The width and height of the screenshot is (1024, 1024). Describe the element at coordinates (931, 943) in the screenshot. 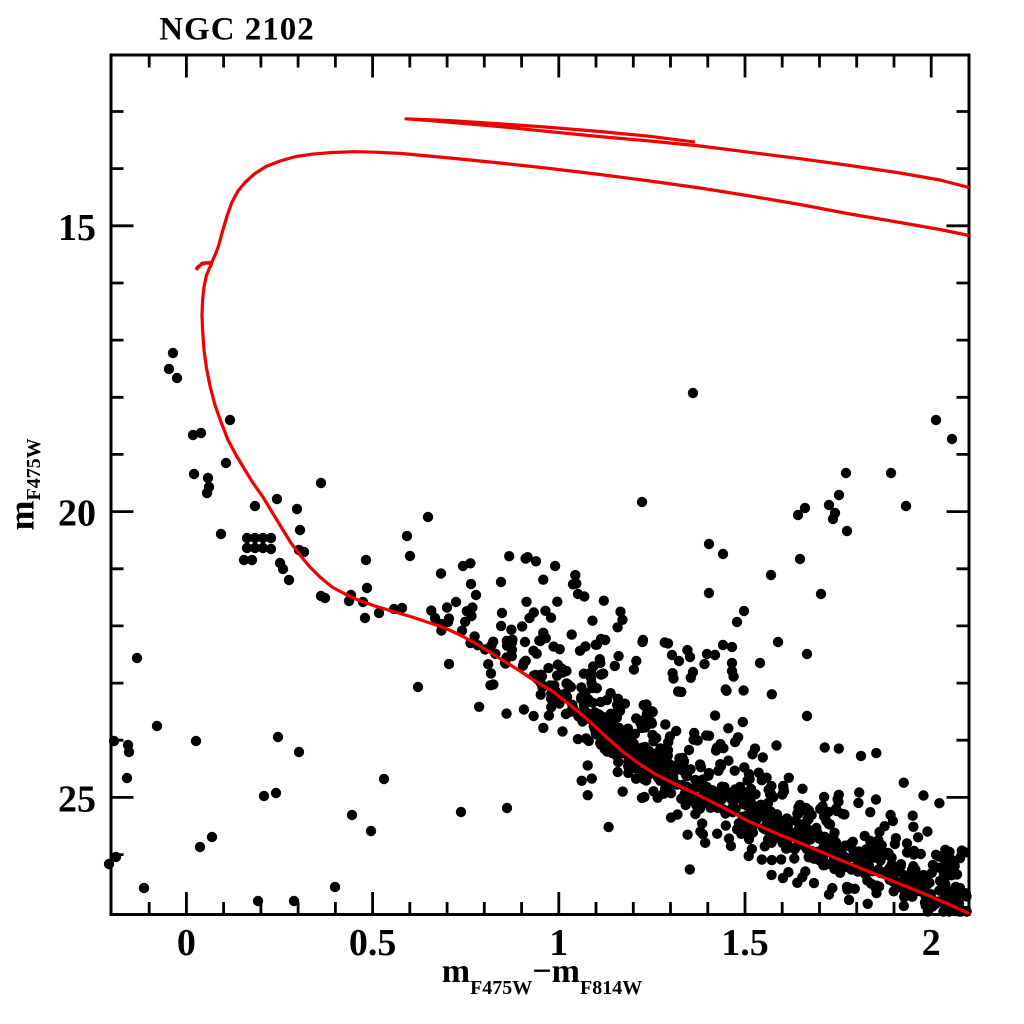

I see `svg-text: 2` at that location.